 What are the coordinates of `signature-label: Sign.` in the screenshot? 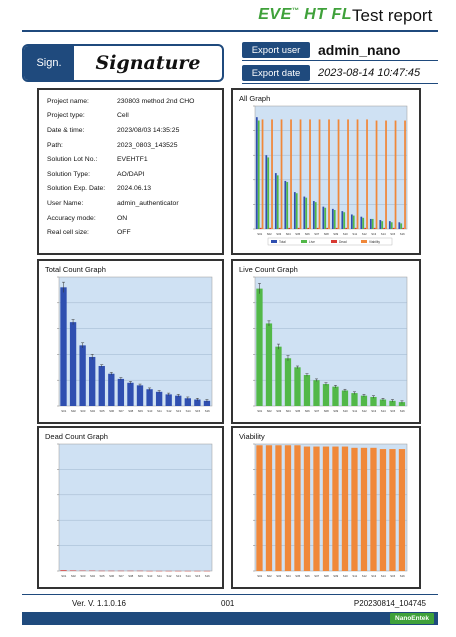 It's located at (49, 63).